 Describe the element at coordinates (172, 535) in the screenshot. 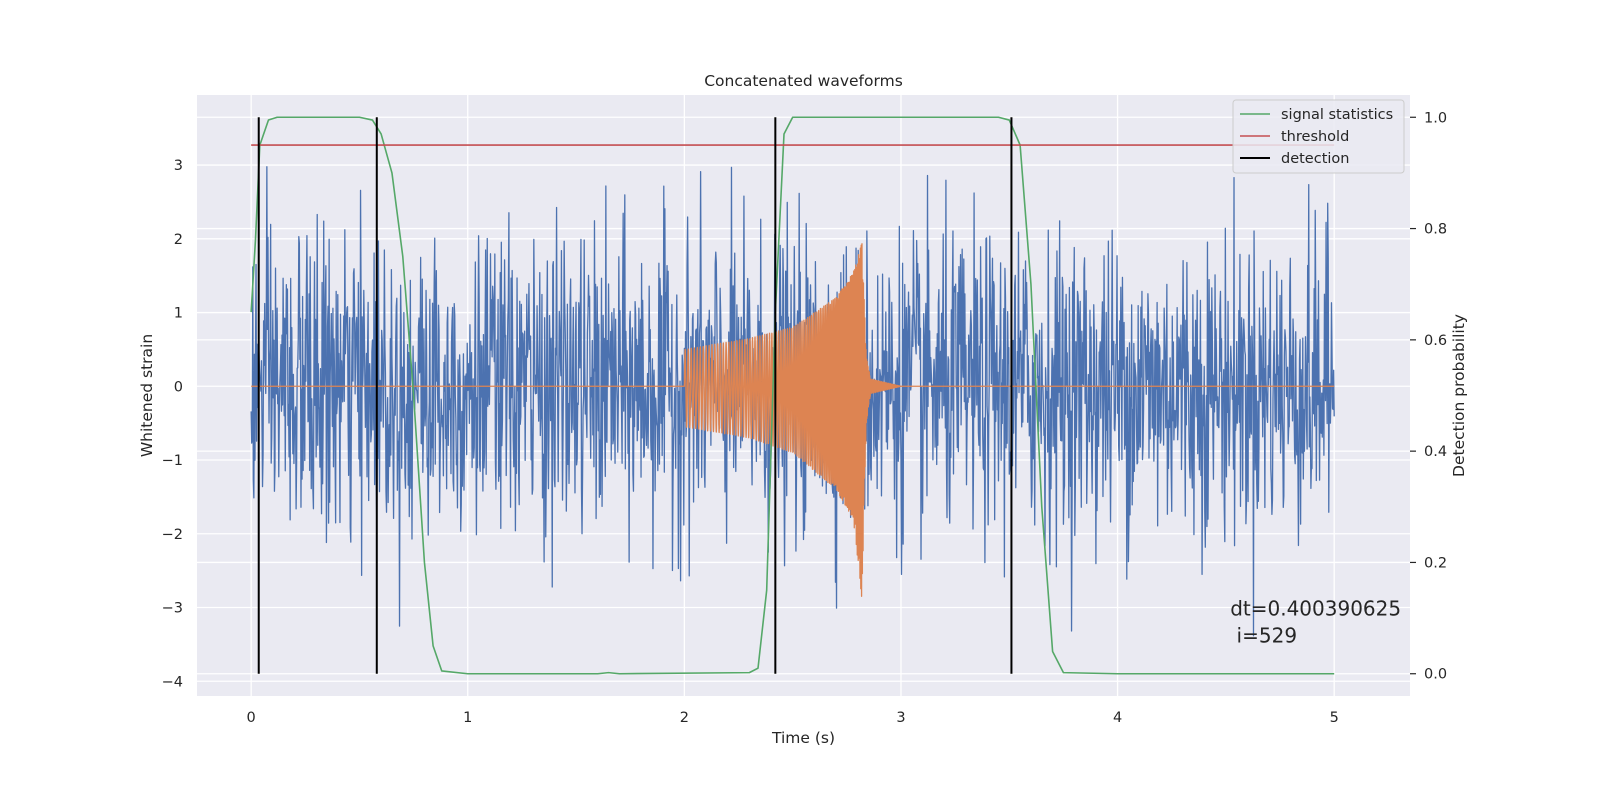

I see `y-tick-label: −2` at that location.